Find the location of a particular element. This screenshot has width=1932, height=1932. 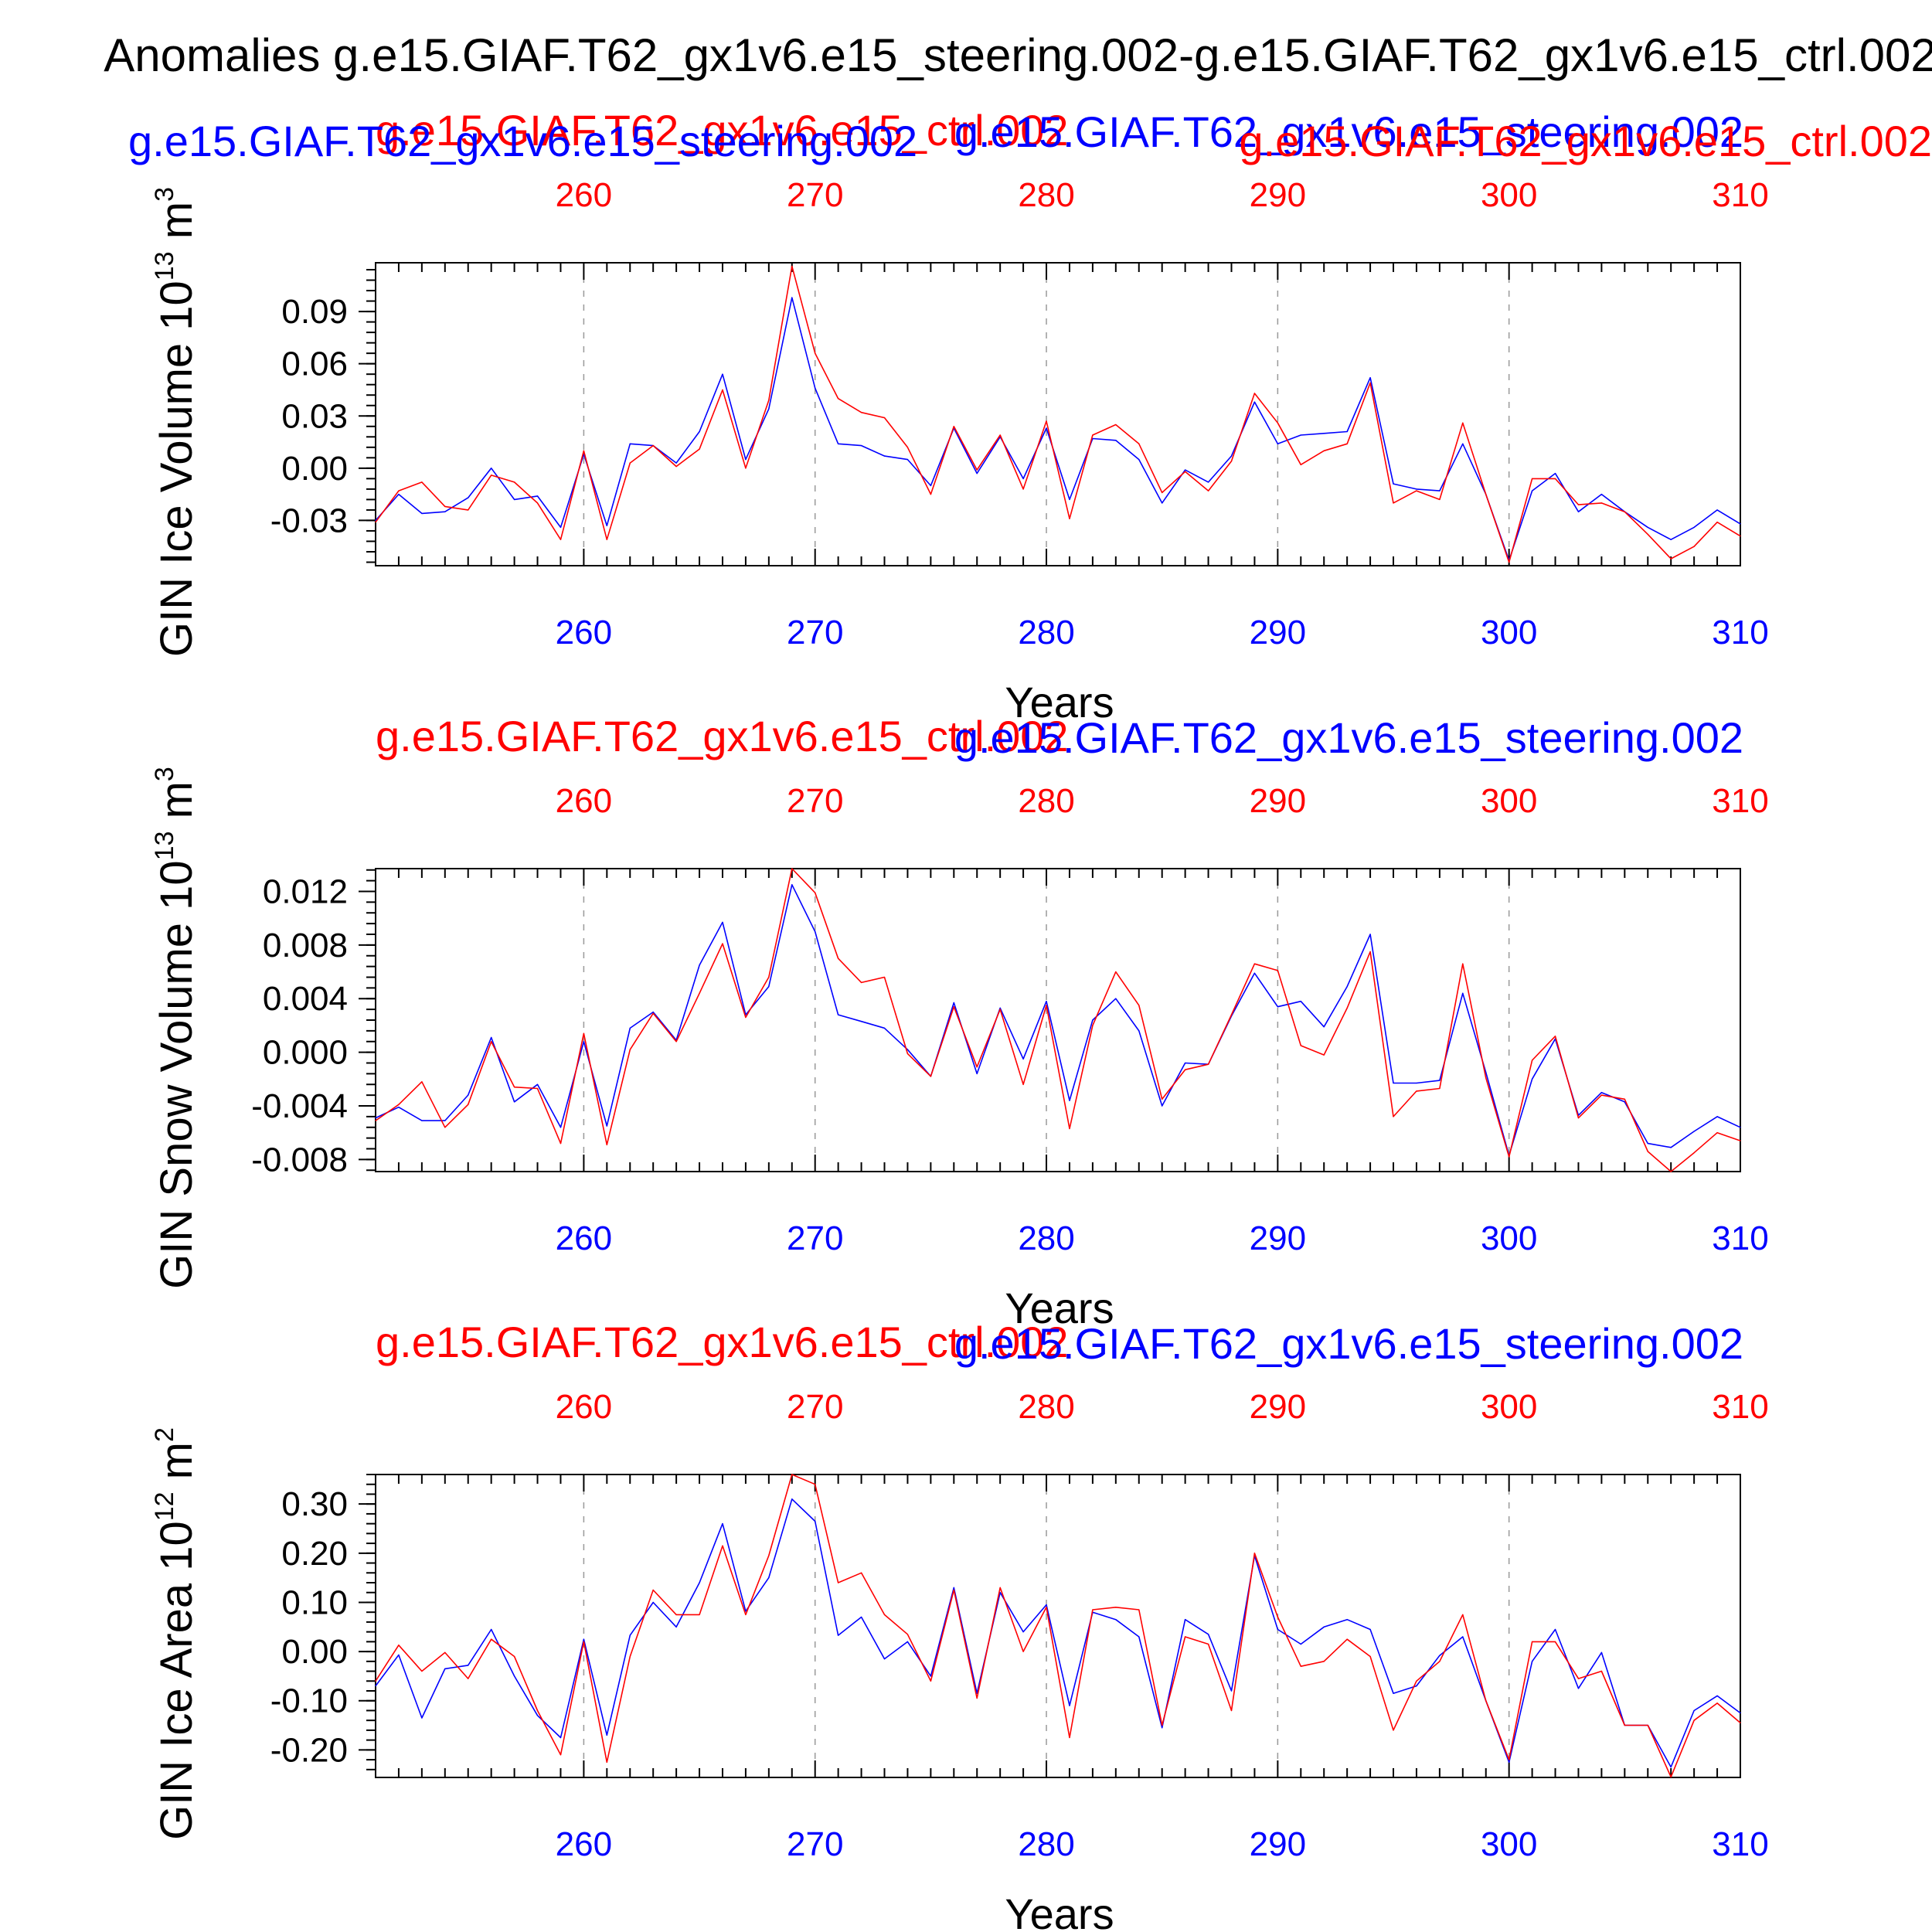

y-axis-label-unit-exponent: 2 is located at coordinates (165, 1434).